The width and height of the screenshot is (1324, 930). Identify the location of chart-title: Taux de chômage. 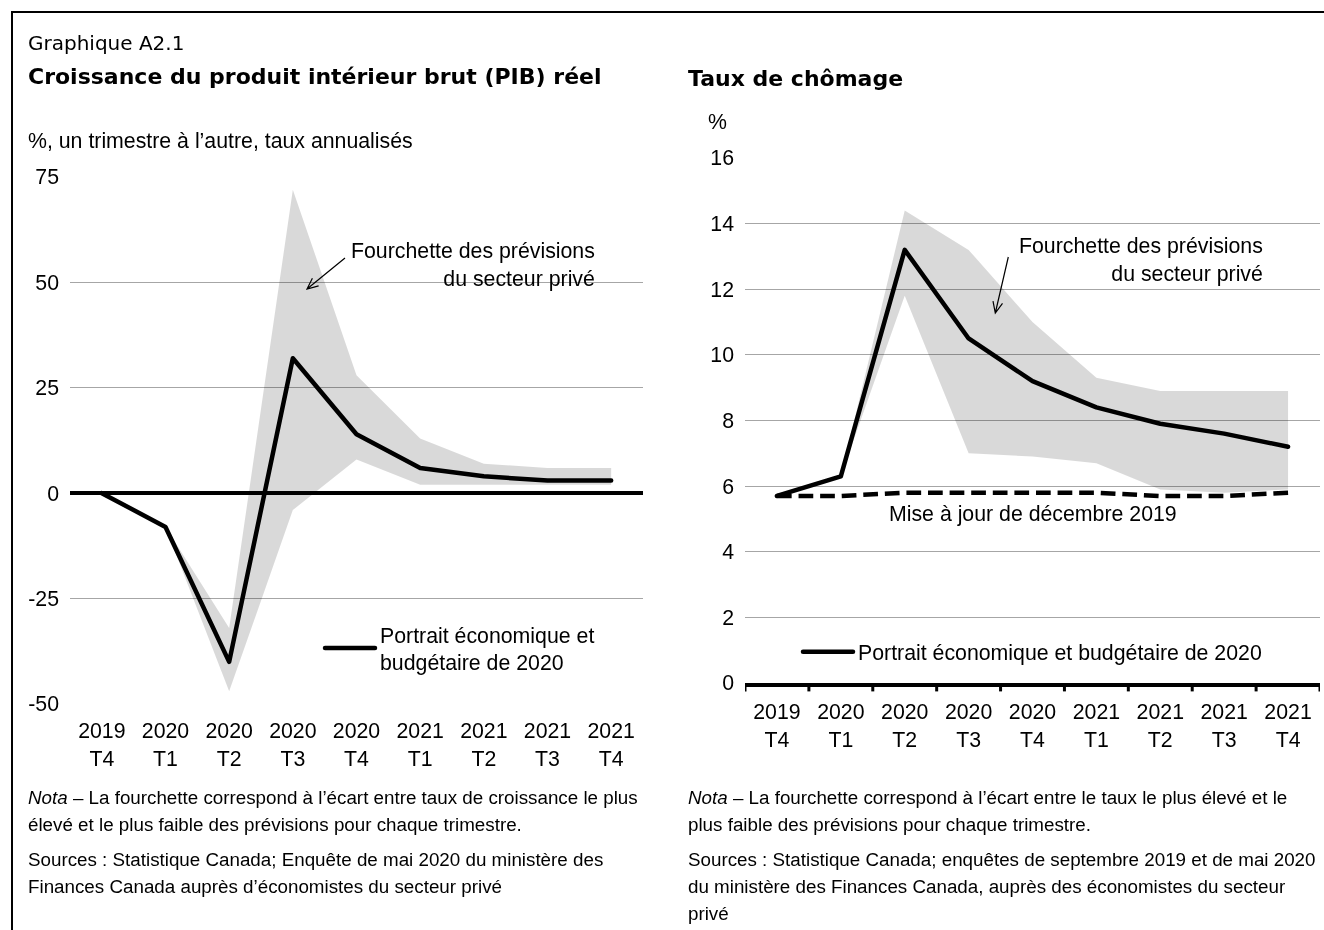
(796, 79).